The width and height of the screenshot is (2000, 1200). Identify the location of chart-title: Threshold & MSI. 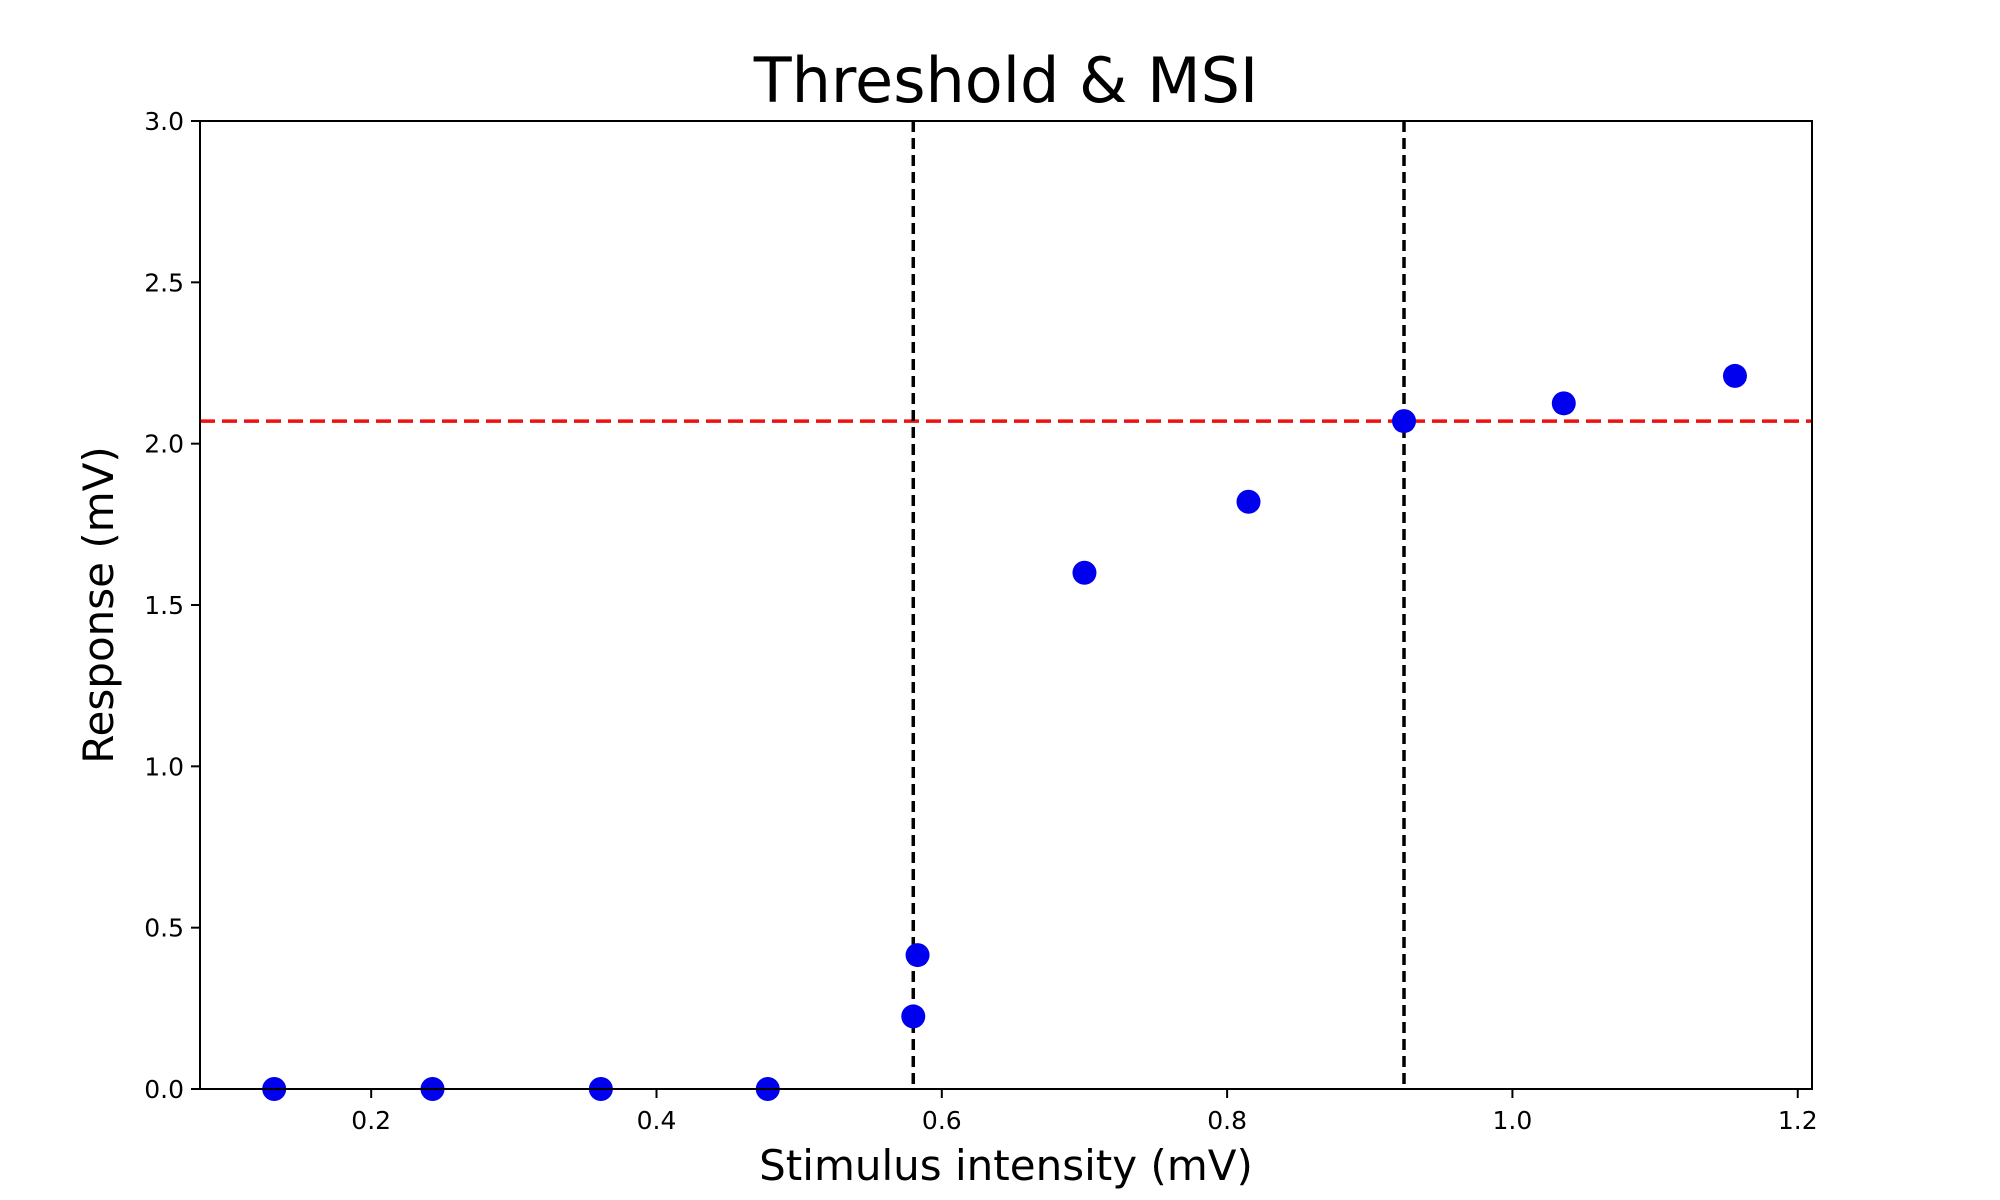
(1005, 80).